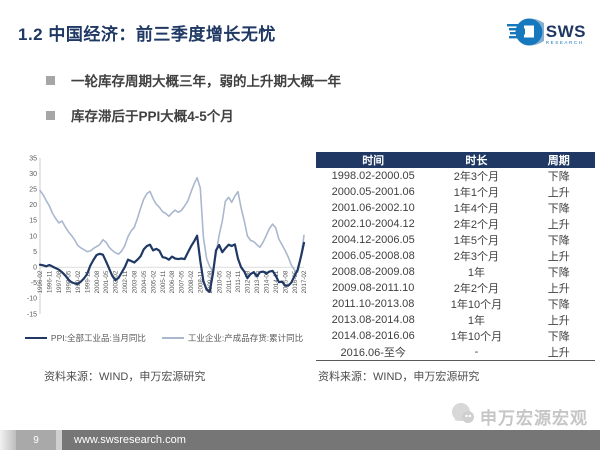  What do you see at coordinates (106, 281) in the screenshot?
I see `svg-text: 2001-05` at bounding box center [106, 281].